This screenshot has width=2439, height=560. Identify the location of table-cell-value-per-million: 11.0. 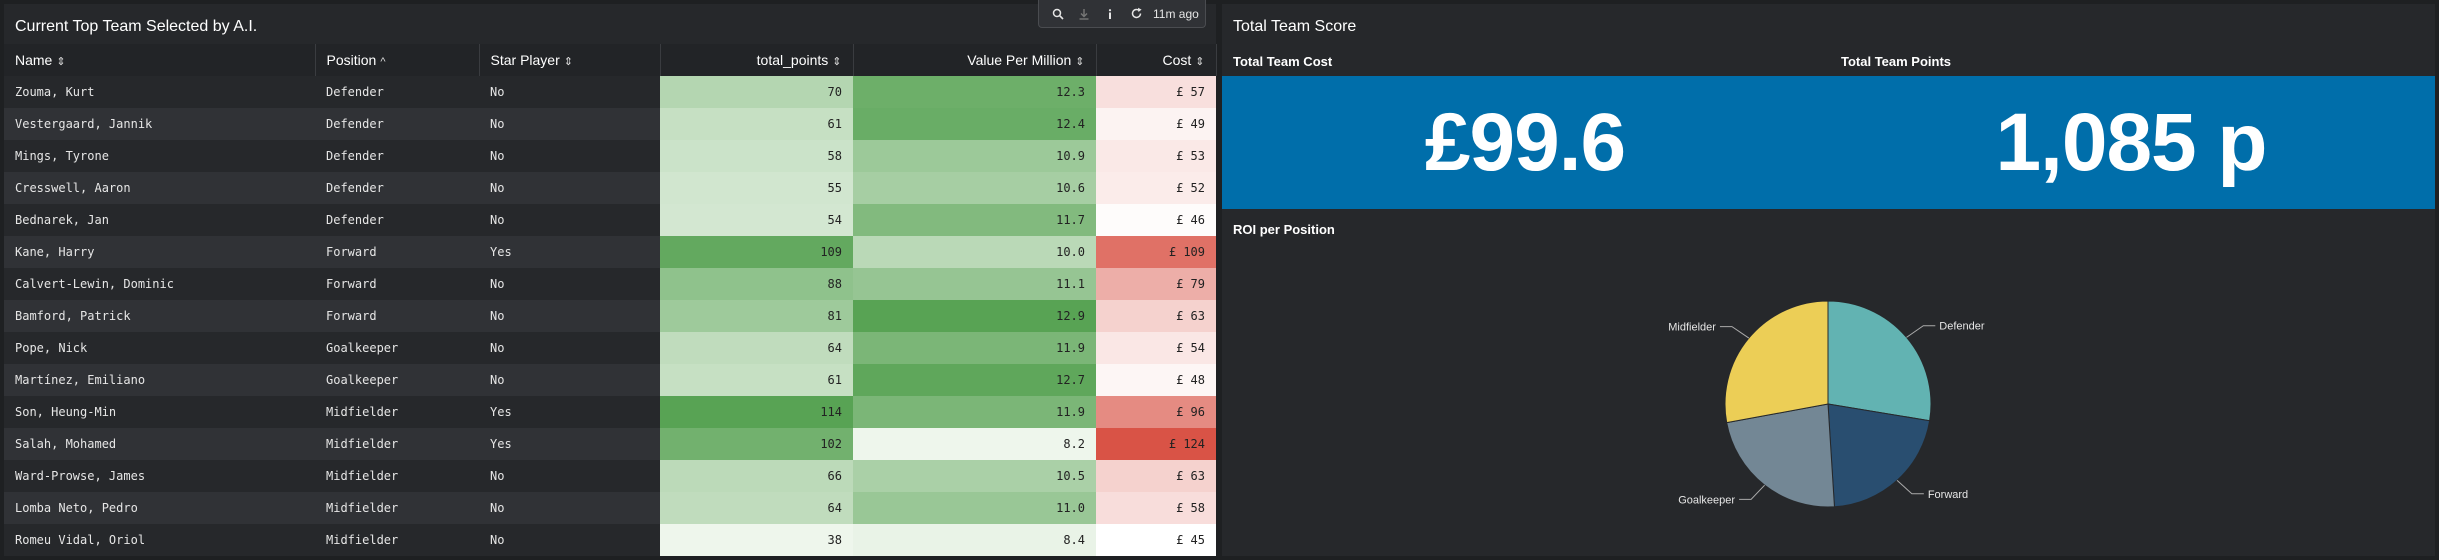
(974, 508).